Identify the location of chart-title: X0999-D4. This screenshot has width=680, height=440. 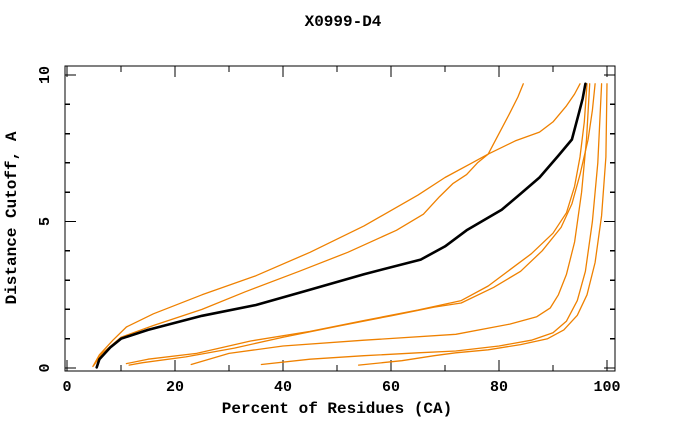
(343, 22).